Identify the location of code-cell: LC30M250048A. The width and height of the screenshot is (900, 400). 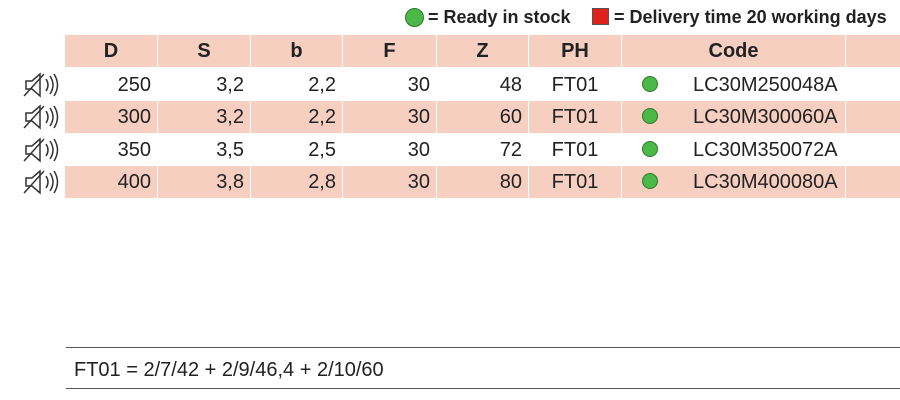
(765, 85).